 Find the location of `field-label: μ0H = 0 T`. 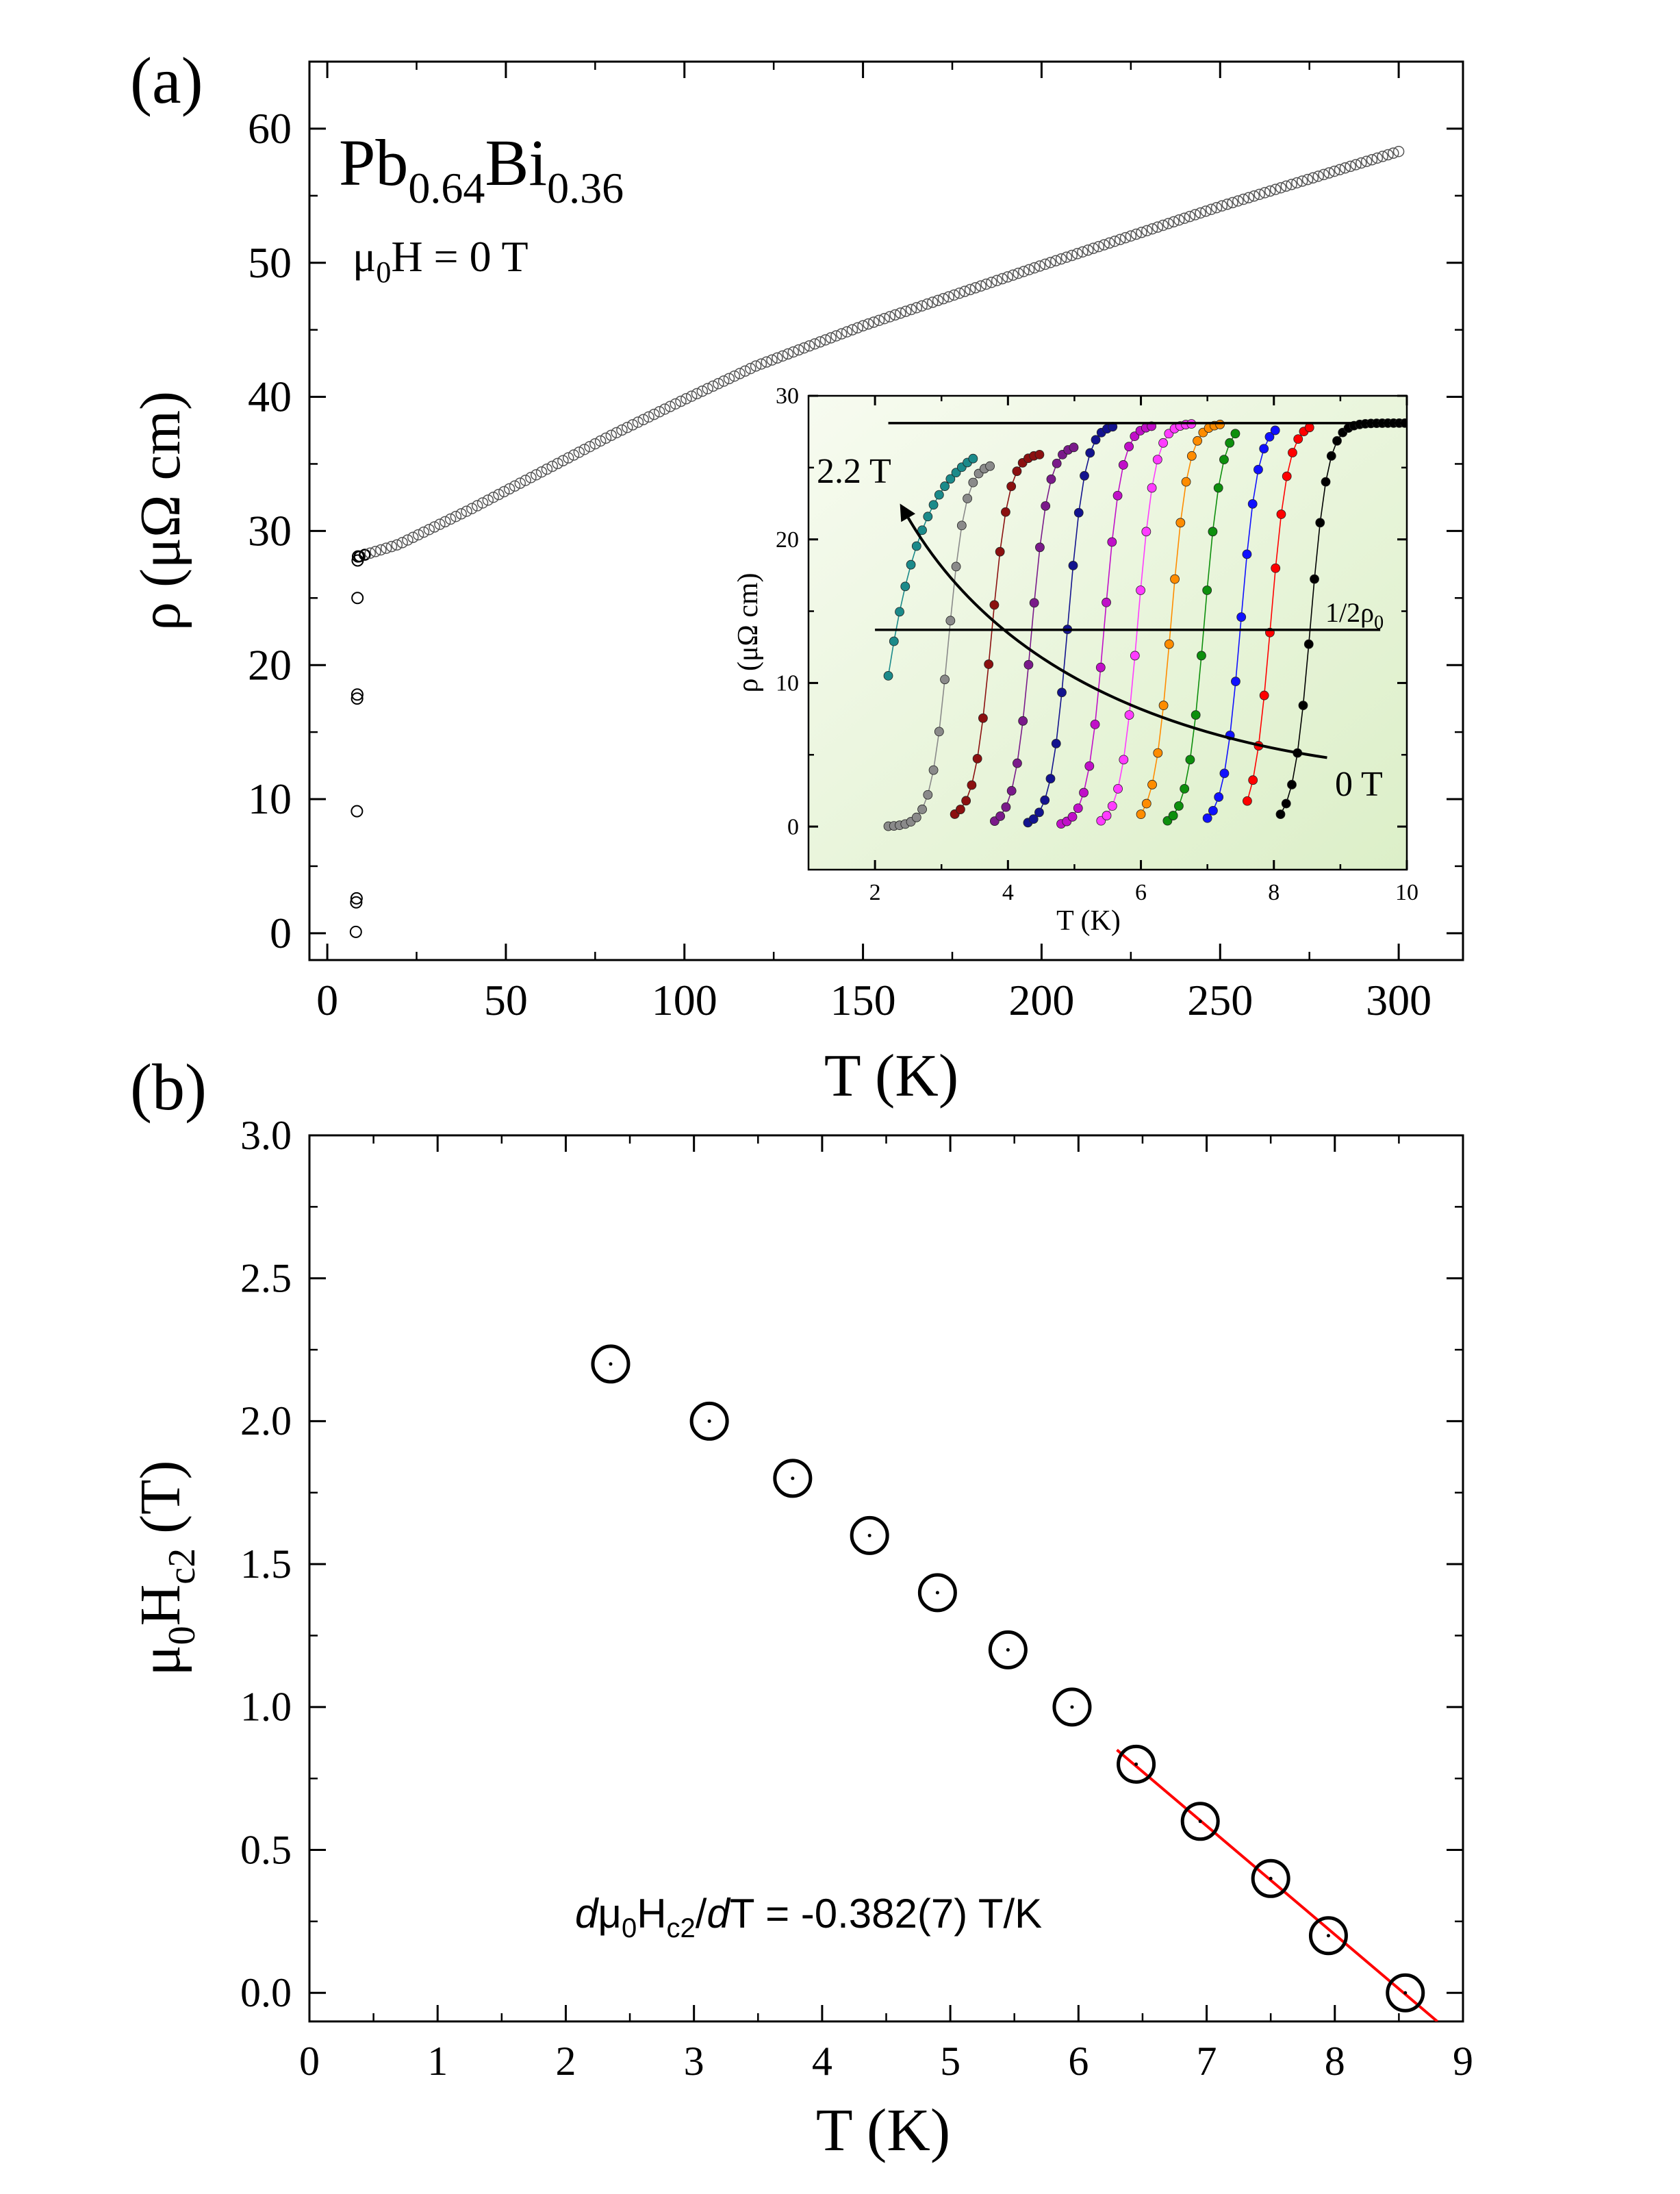

field-label: μ0H = 0 T is located at coordinates (441, 260).